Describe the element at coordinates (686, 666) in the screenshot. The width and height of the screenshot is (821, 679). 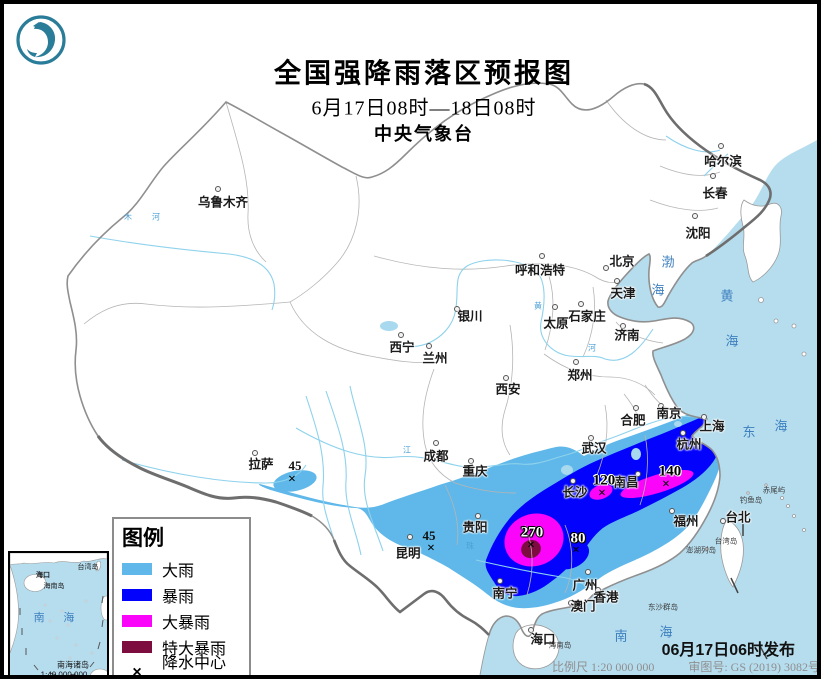
I see `map-scale-line: 比例尺 1:20 000 000 审图号: GS (2019) 3082号` at that location.